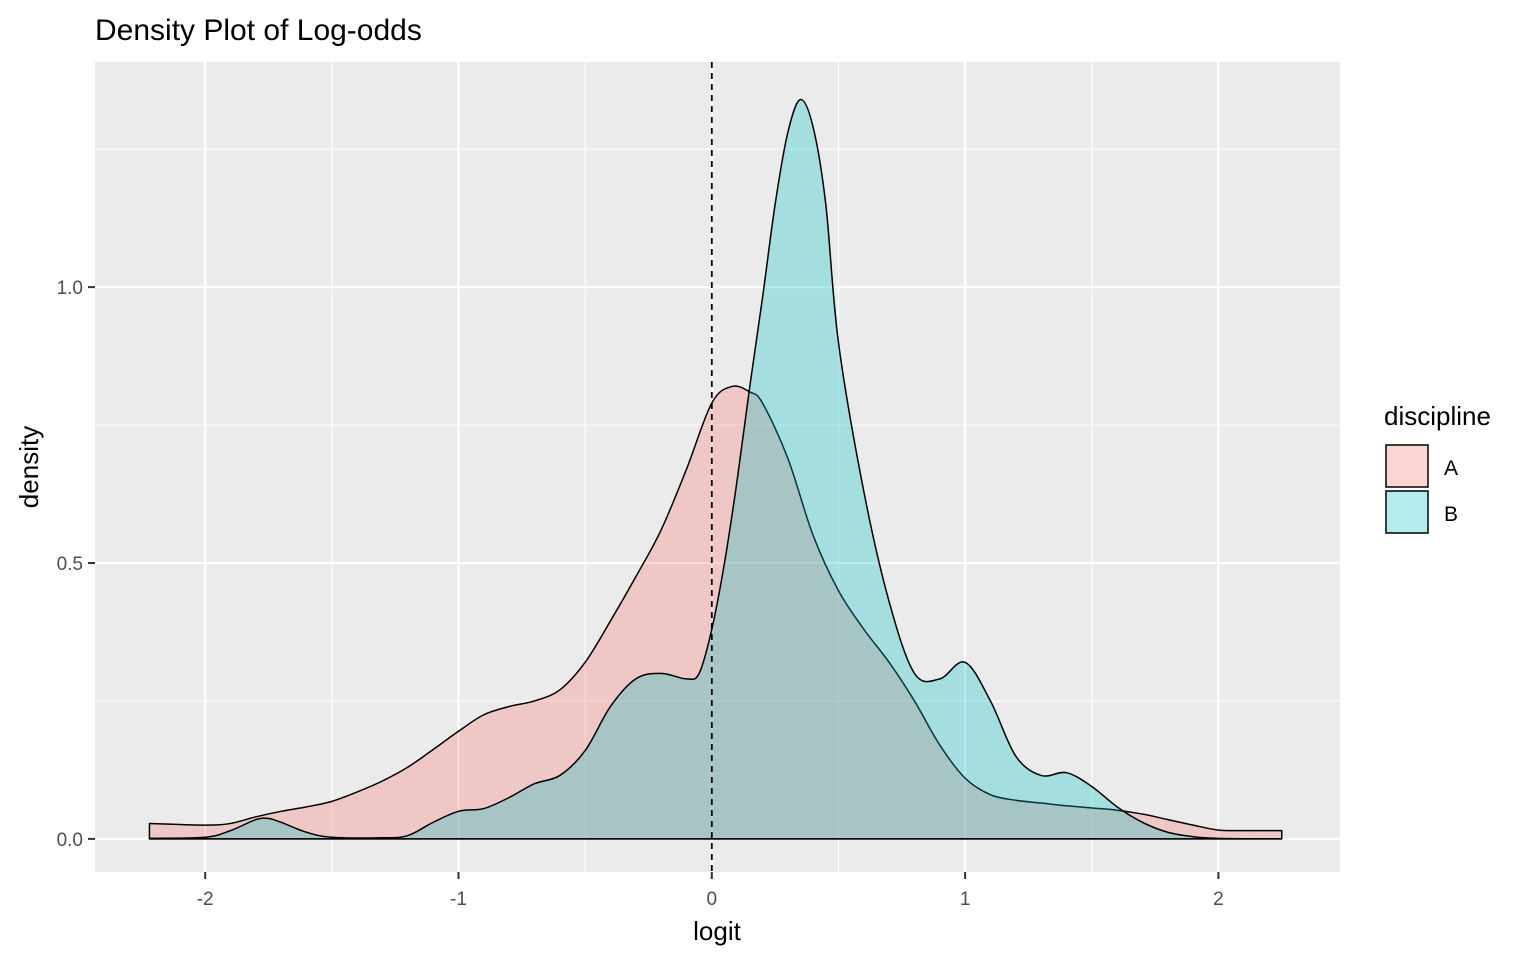  I want to click on x-axis: -2 -1 0 1 2, so click(710, 891).